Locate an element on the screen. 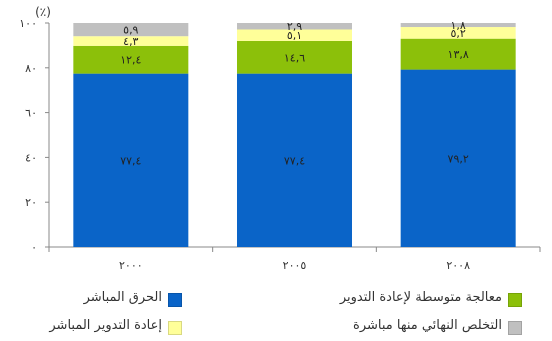 This screenshot has height=341, width=552. y-tick-label: ٢٠ is located at coordinates (31, 202).